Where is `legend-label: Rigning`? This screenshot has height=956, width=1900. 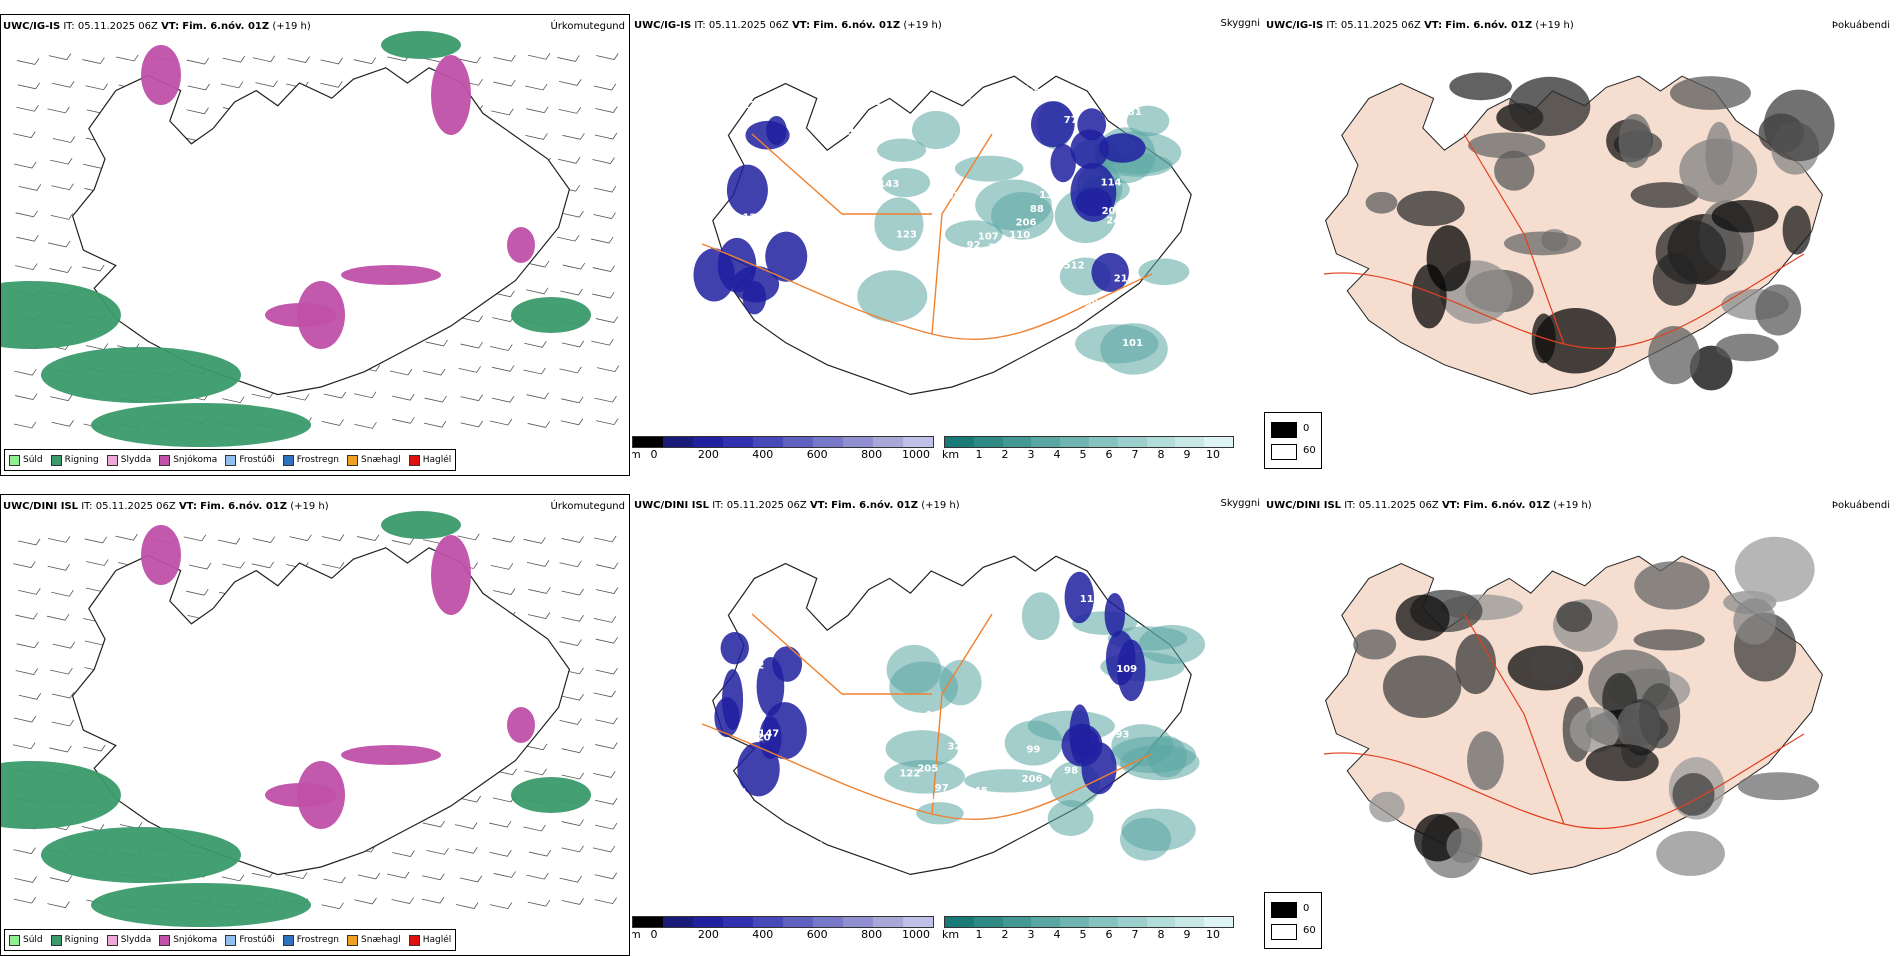
legend-label: Rigning is located at coordinates (81, 460).